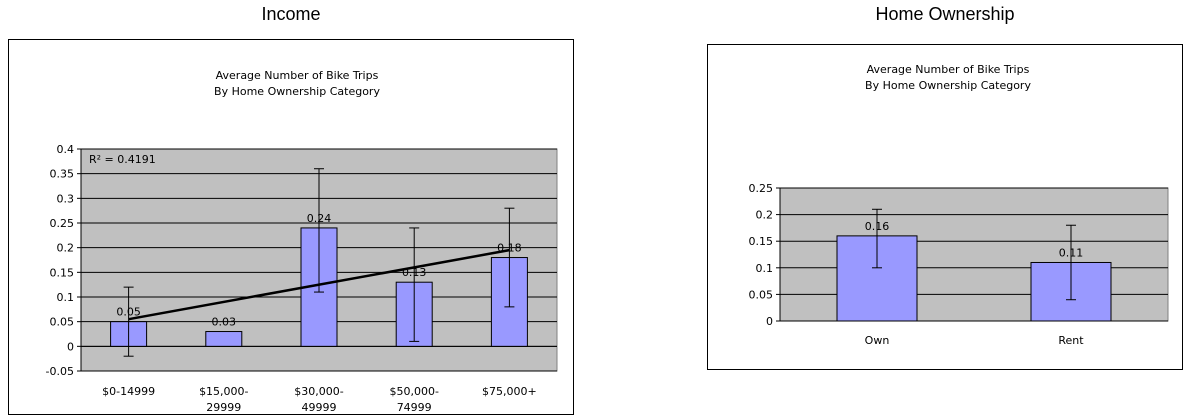  I want to click on x-tick-label: Own, so click(877, 340).